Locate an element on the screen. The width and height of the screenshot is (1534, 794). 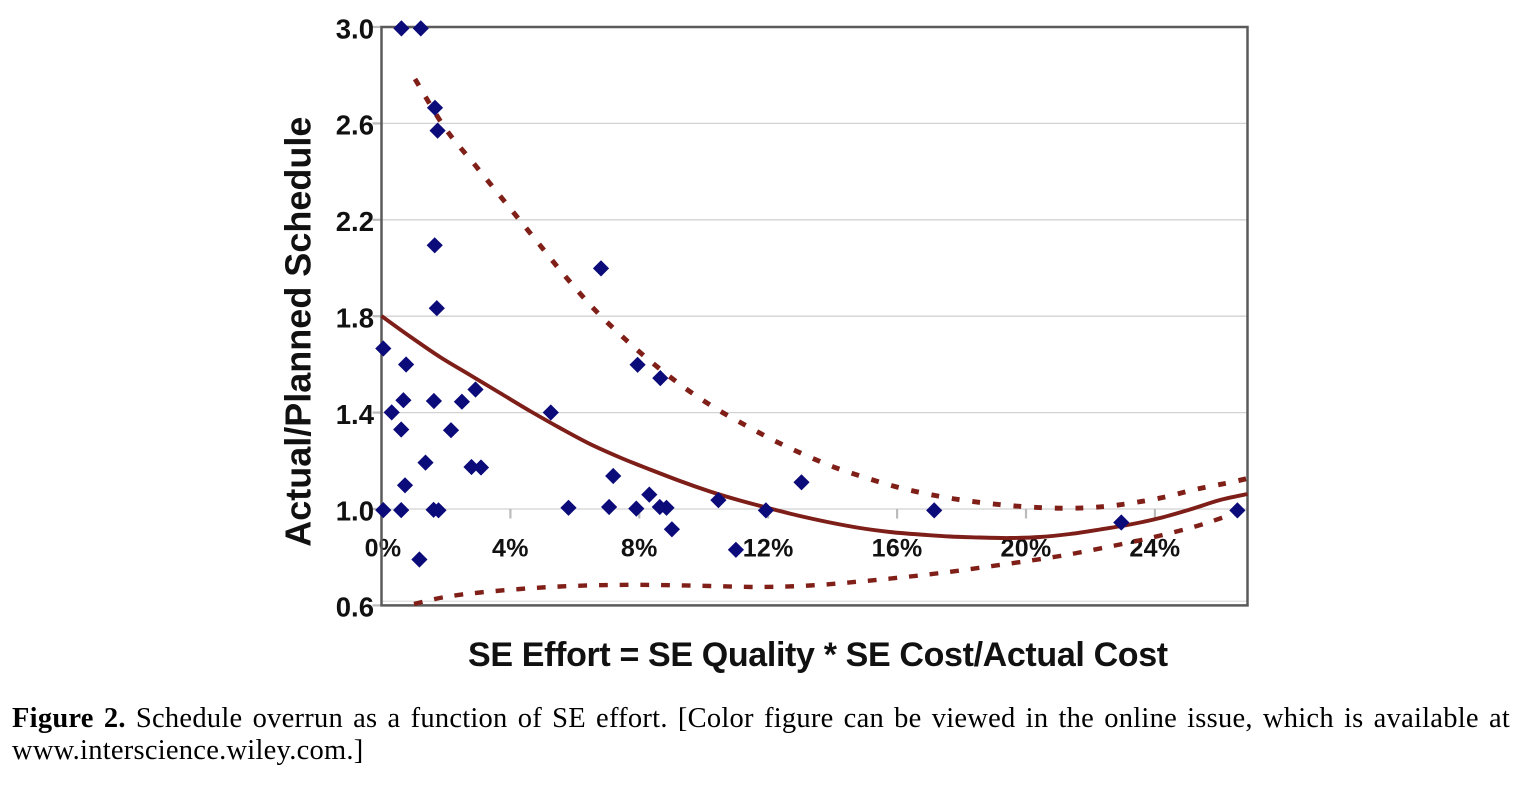
svg-text: 2.2 is located at coordinates (355, 221).